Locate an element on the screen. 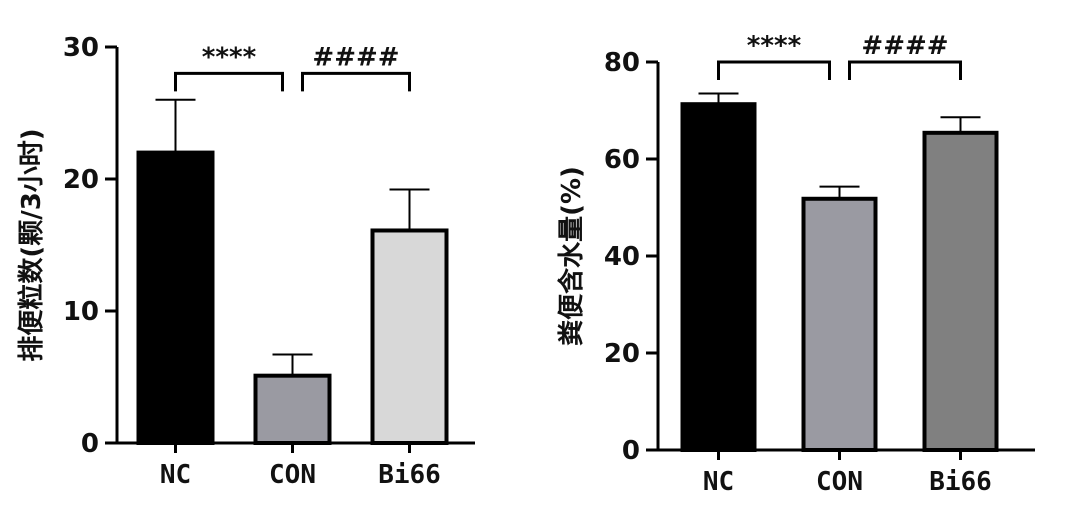 Image resolution: width=1080 pixels, height=505 pixels. y-axis-title: 排便粒数(颗/3小时) is located at coordinates (31, 244).